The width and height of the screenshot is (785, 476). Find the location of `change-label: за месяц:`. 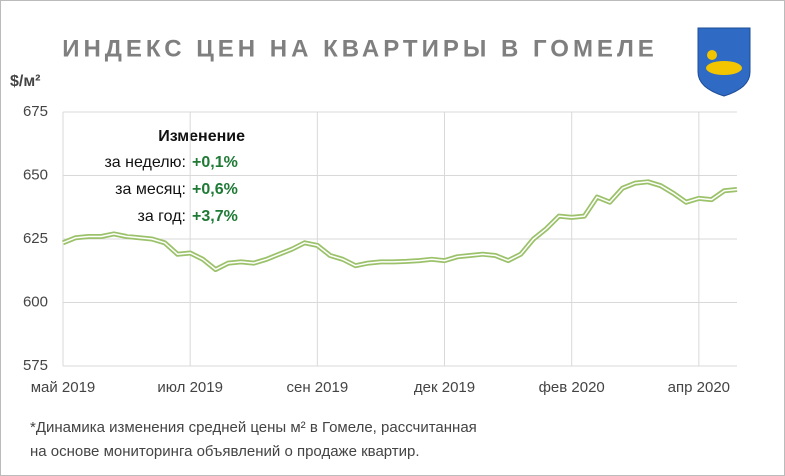

change-label: за месяц: is located at coordinates (150, 189).